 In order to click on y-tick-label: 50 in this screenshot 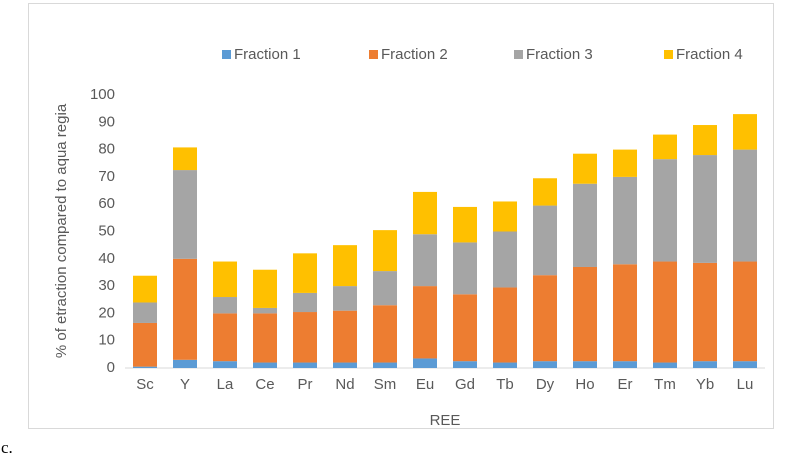, I will do `click(106, 230)`.